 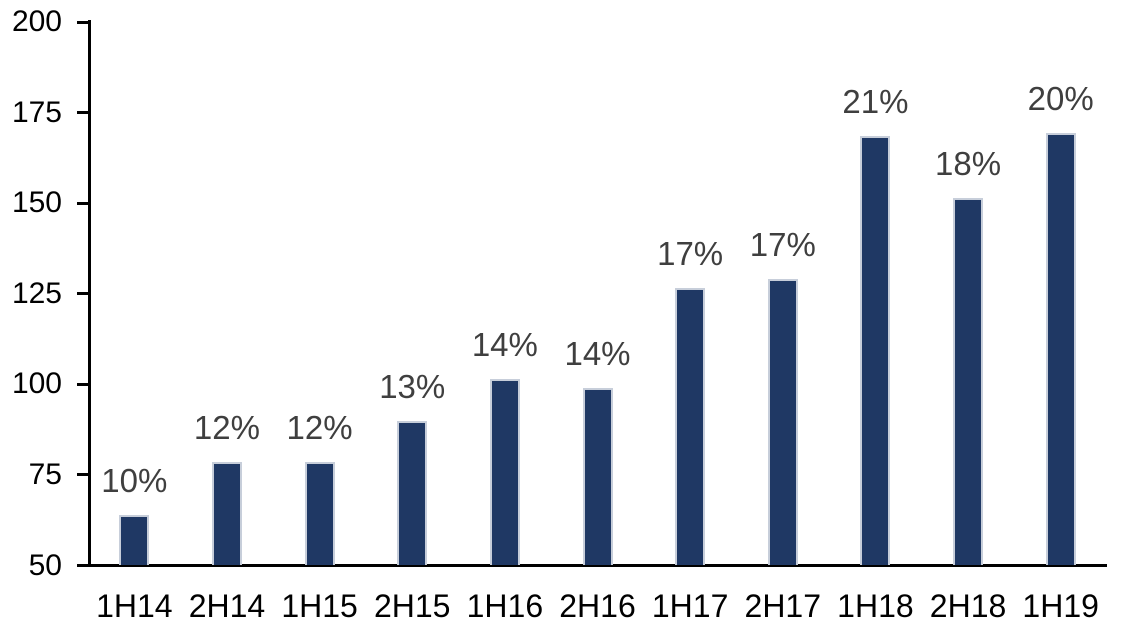 What do you see at coordinates (319, 514) in the screenshot?
I see `bar-1H15` at bounding box center [319, 514].